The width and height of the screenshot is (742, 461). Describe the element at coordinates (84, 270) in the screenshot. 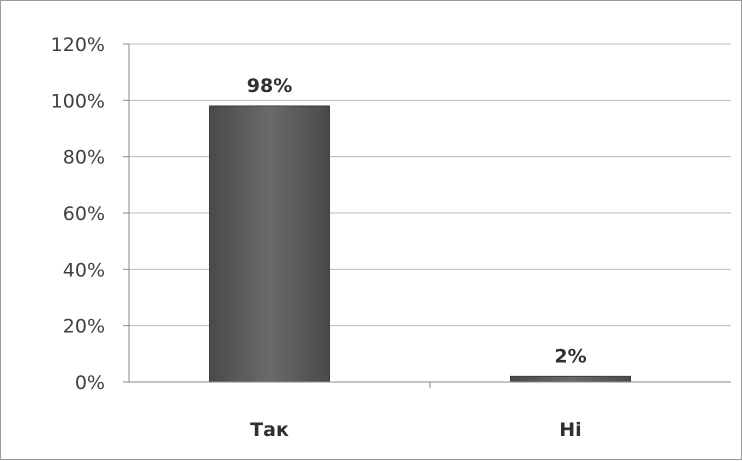

I see `y-tick-label: 40%` at that location.